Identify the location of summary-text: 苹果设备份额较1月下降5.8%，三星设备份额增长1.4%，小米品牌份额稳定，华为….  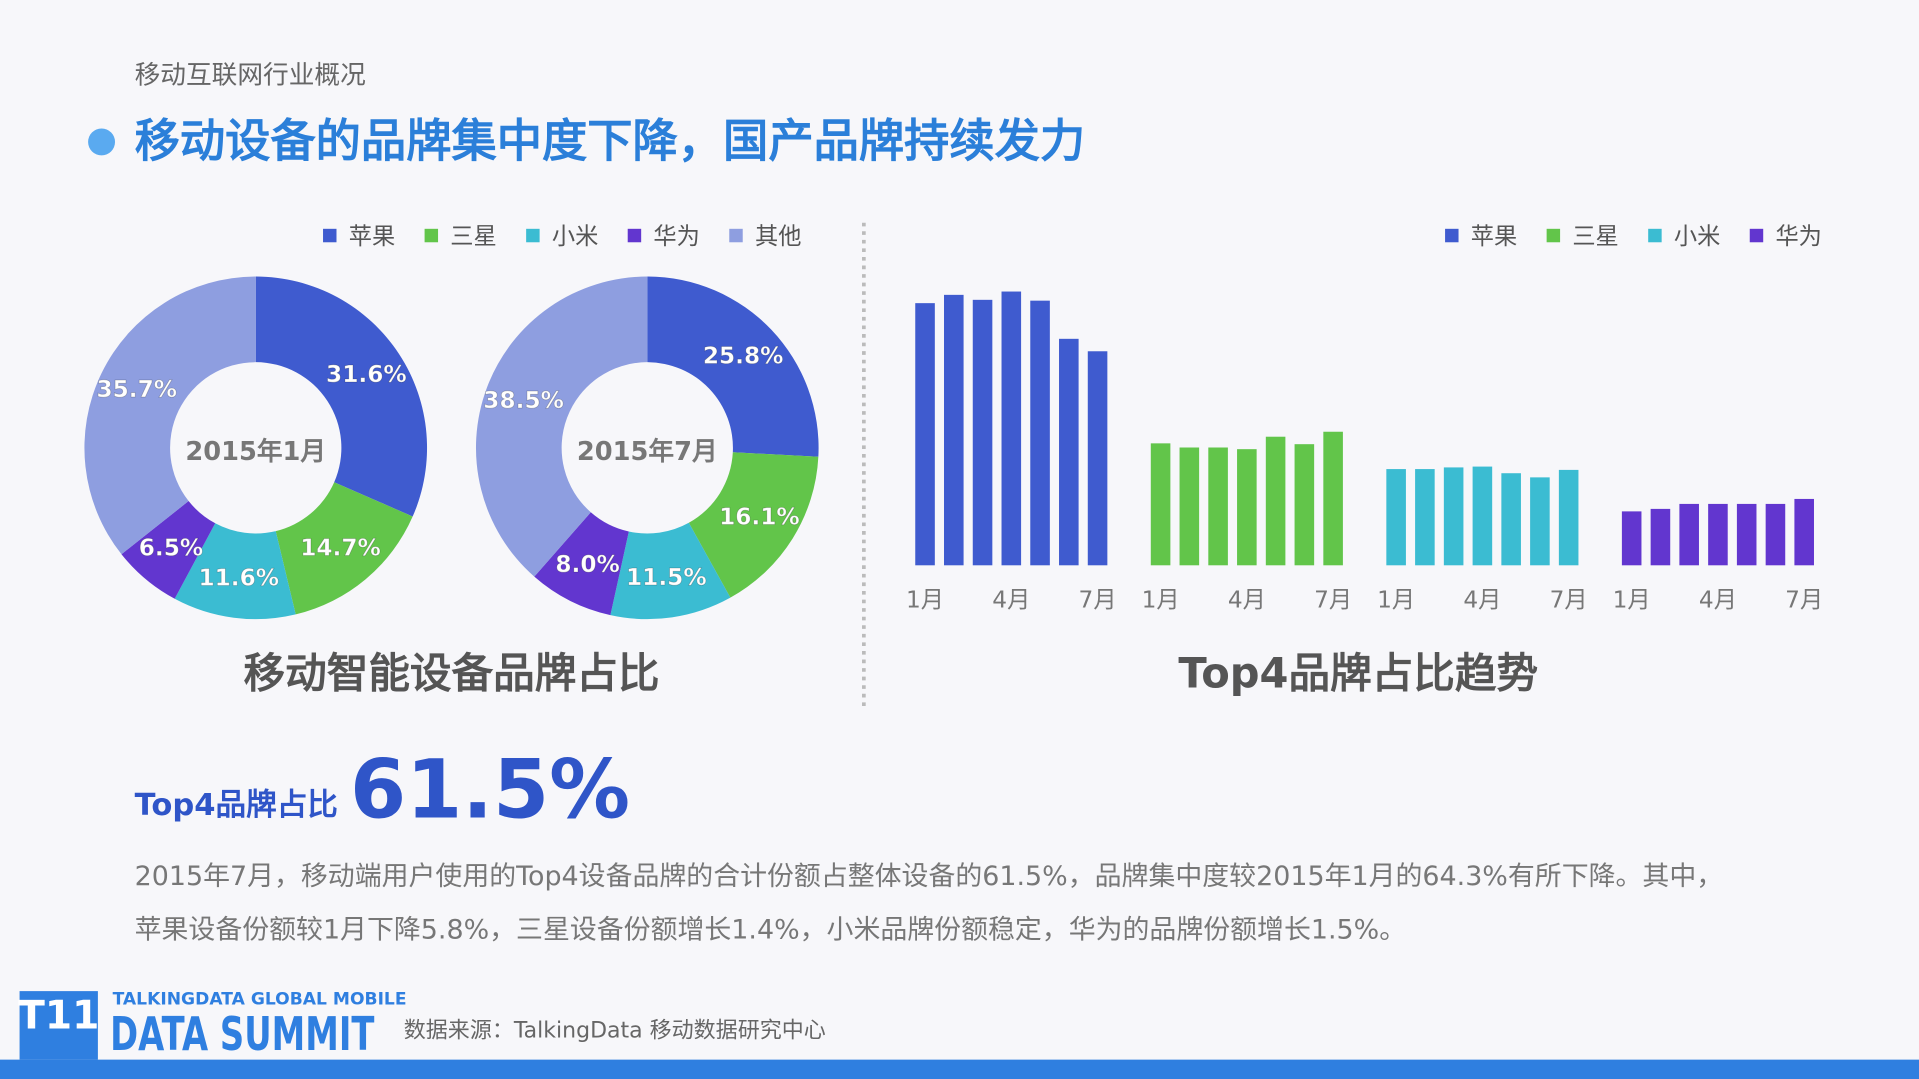
(771, 930).